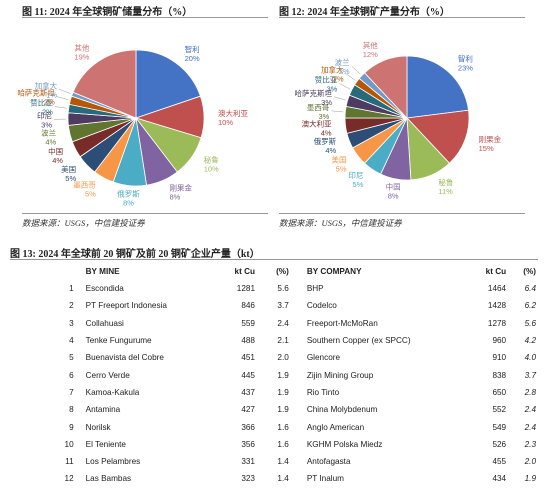  Describe the element at coordinates (54, 426) in the screenshot. I see `cell-rank: 9` at that location.